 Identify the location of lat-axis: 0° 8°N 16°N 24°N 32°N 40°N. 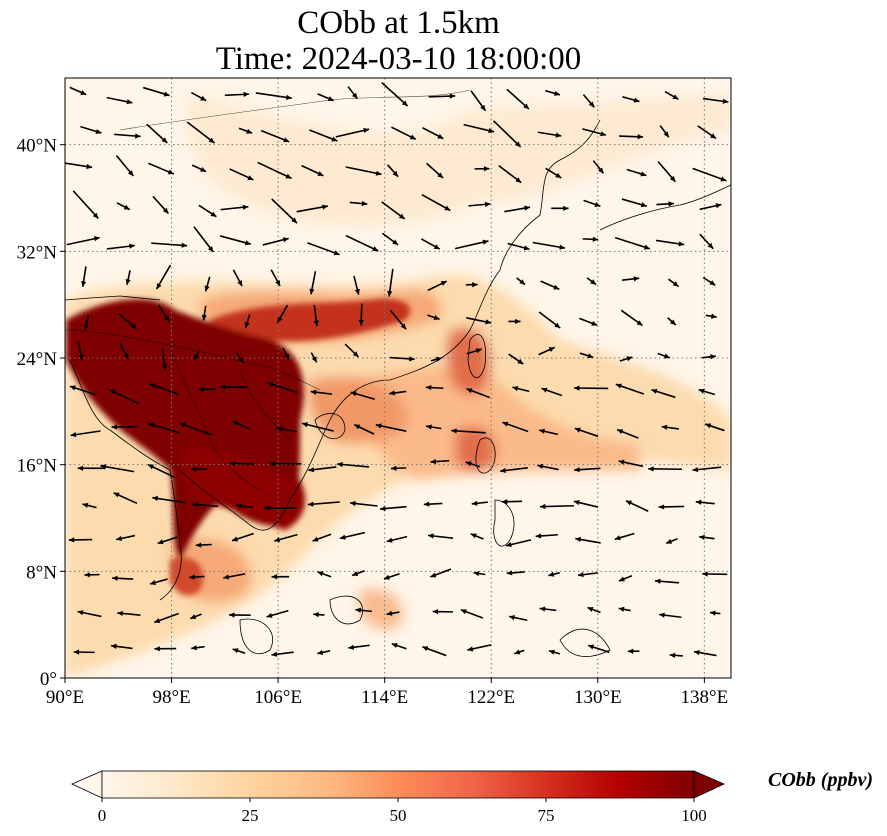
(41, 413).